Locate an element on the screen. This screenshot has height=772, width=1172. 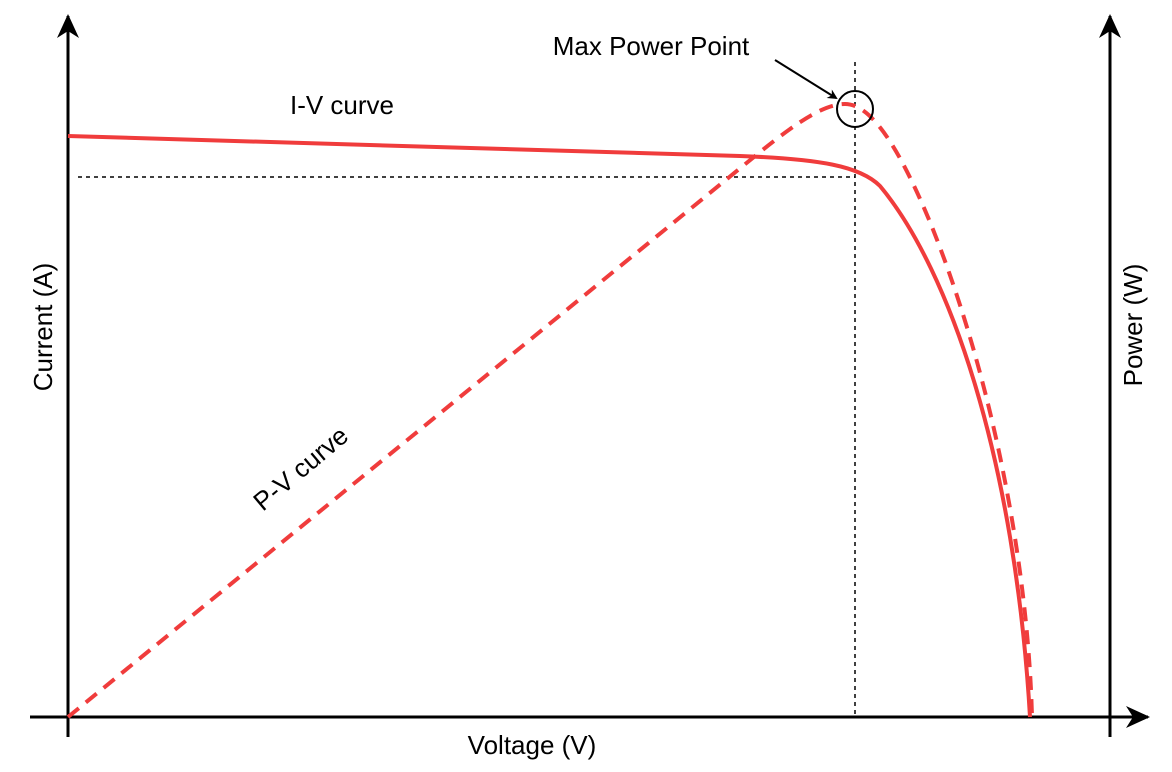
x-axis-label: Voltage (V) is located at coordinates (532, 745).